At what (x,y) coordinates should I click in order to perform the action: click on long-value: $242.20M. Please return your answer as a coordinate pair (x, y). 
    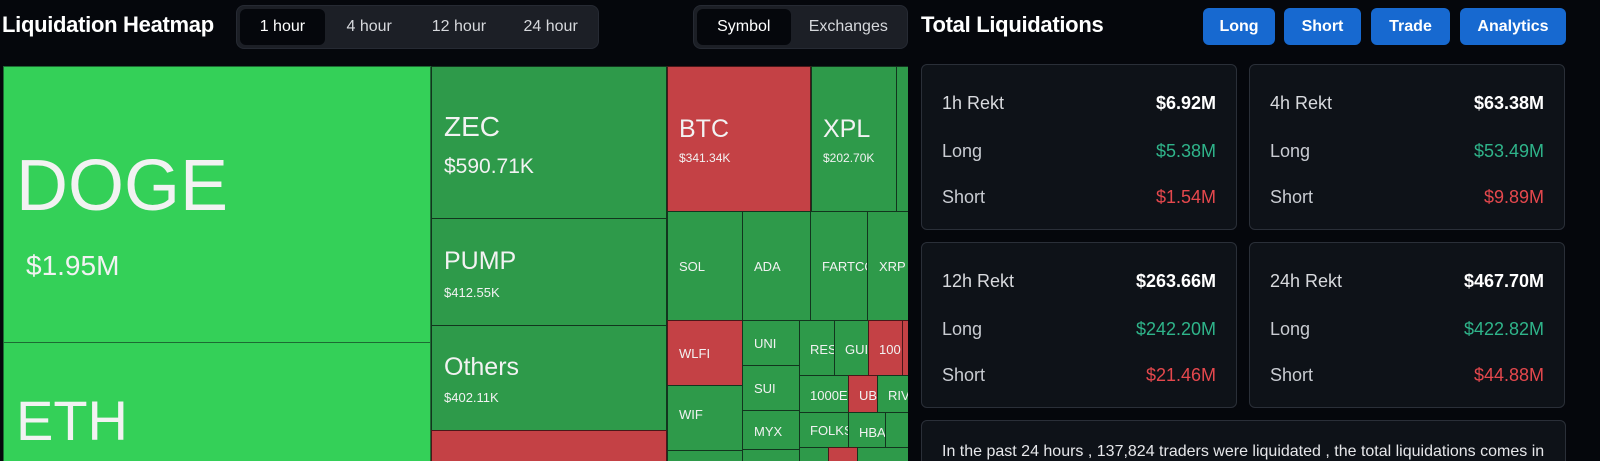
    Looking at the image, I should click on (1175, 329).